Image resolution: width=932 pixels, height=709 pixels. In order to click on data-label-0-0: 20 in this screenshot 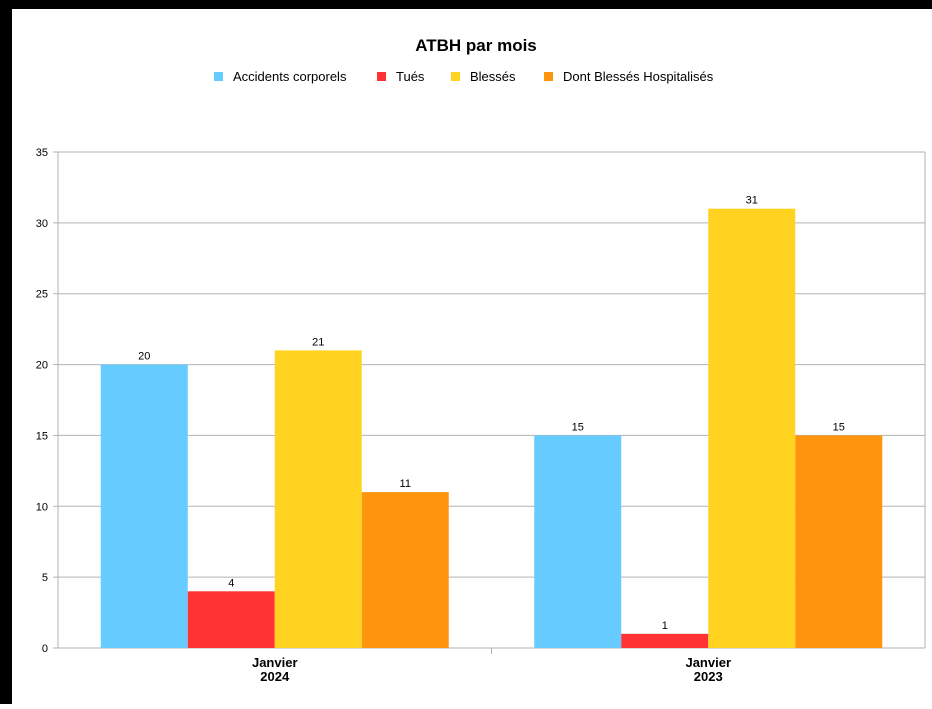, I will do `click(144, 357)`.